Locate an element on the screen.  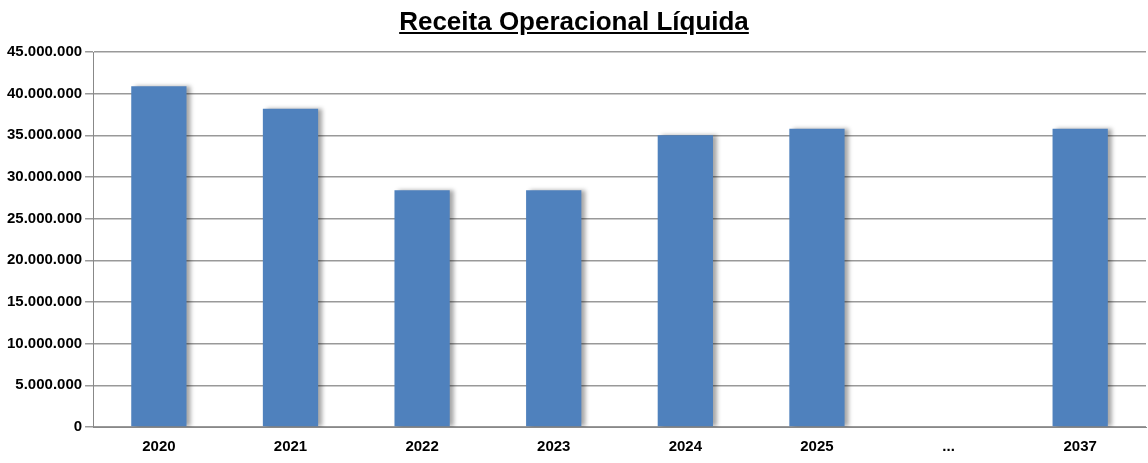
y-tick-label: 35.000.000 is located at coordinates (45, 134).